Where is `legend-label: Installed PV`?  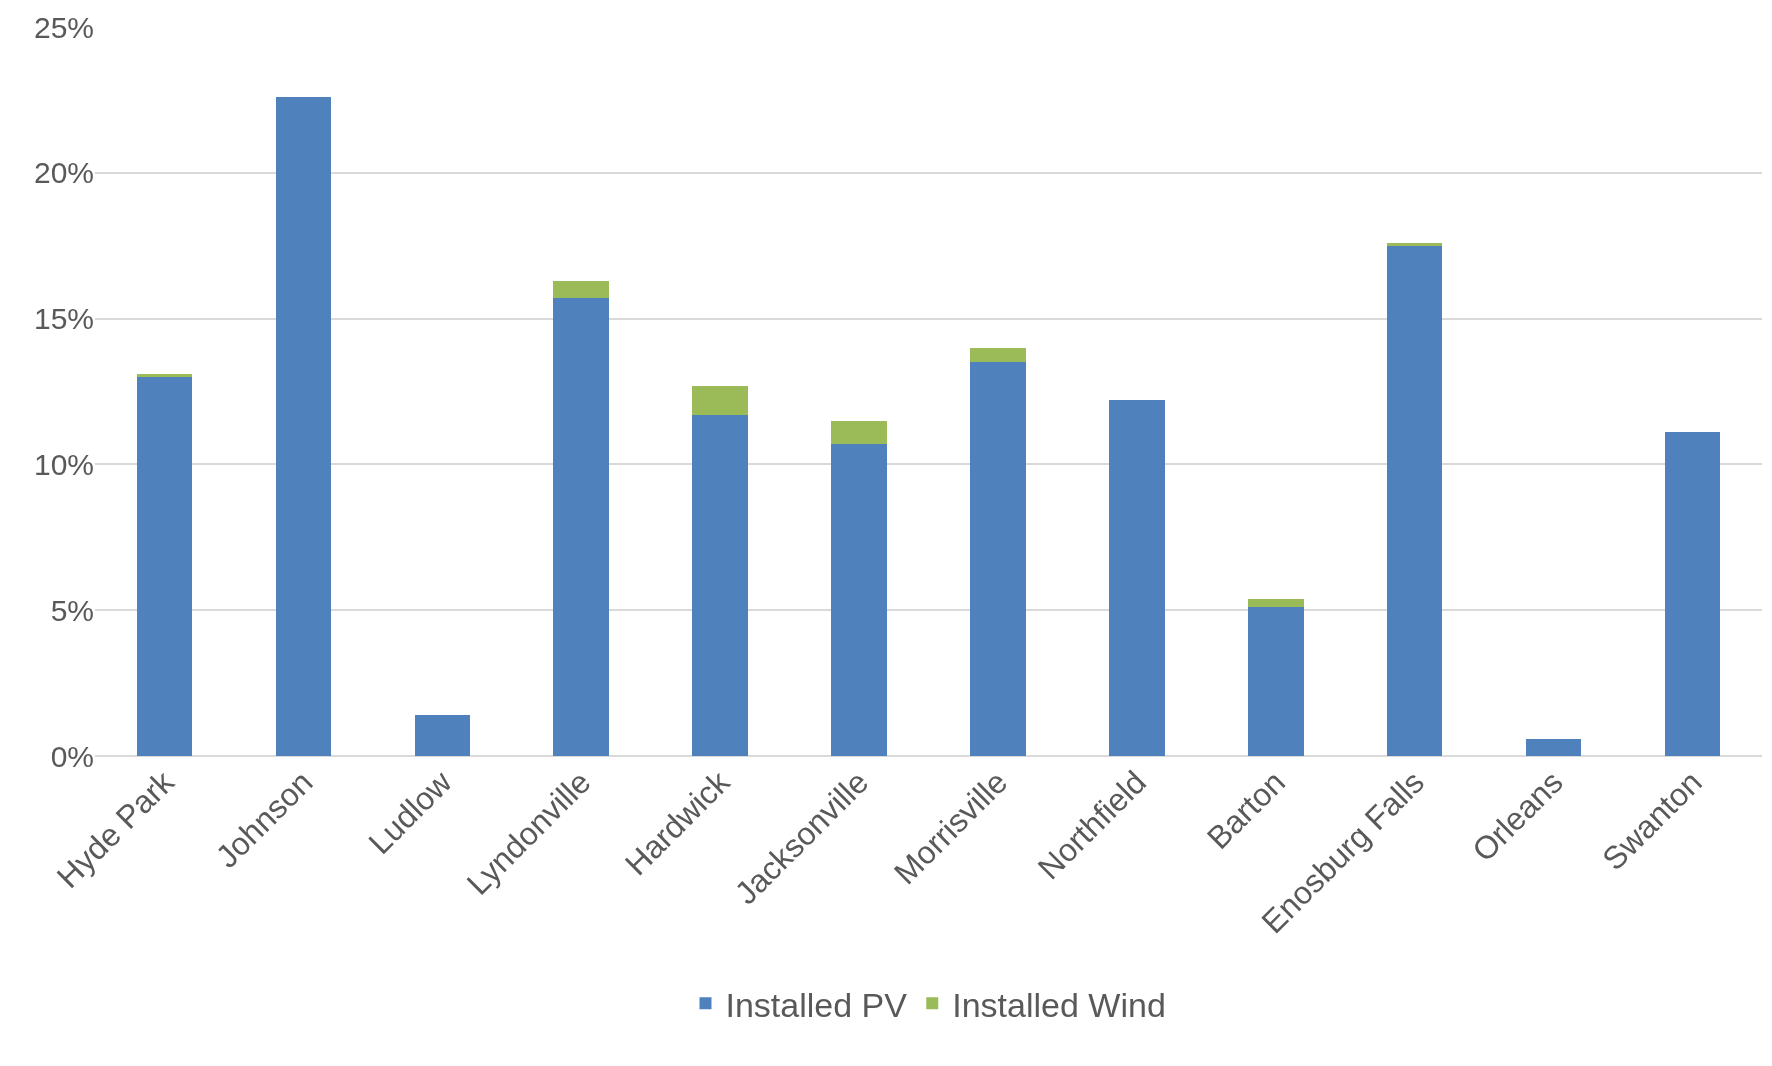 legend-label: Installed PV is located at coordinates (816, 1004).